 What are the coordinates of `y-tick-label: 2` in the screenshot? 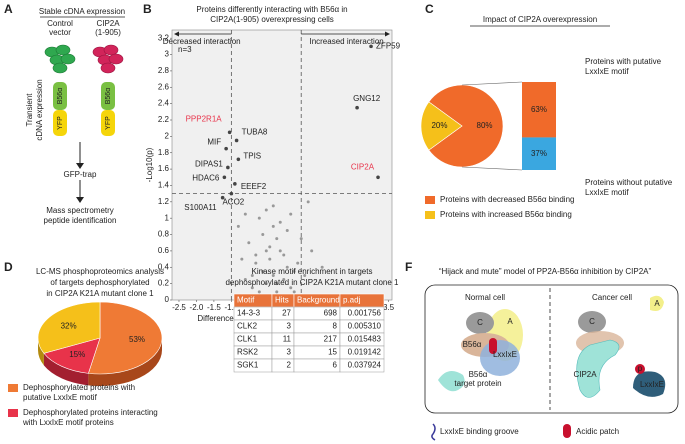 It's located at (167, 135).